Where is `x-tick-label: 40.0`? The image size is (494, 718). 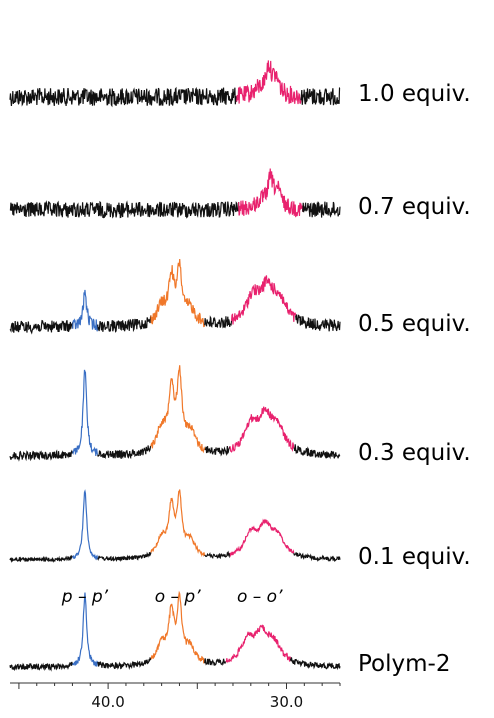
x-tick-label: 40.0 is located at coordinates (107, 702).